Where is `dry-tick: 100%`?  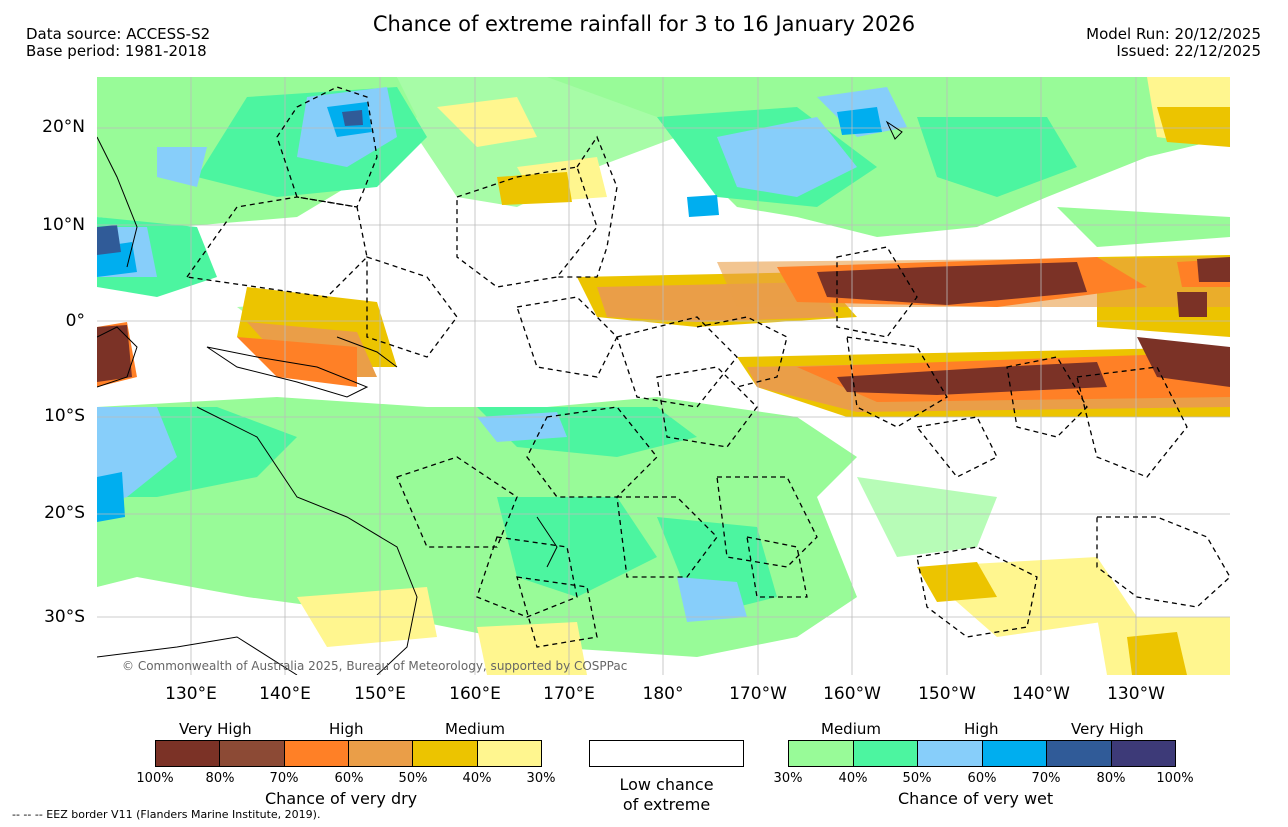 dry-tick: 100% is located at coordinates (155, 778).